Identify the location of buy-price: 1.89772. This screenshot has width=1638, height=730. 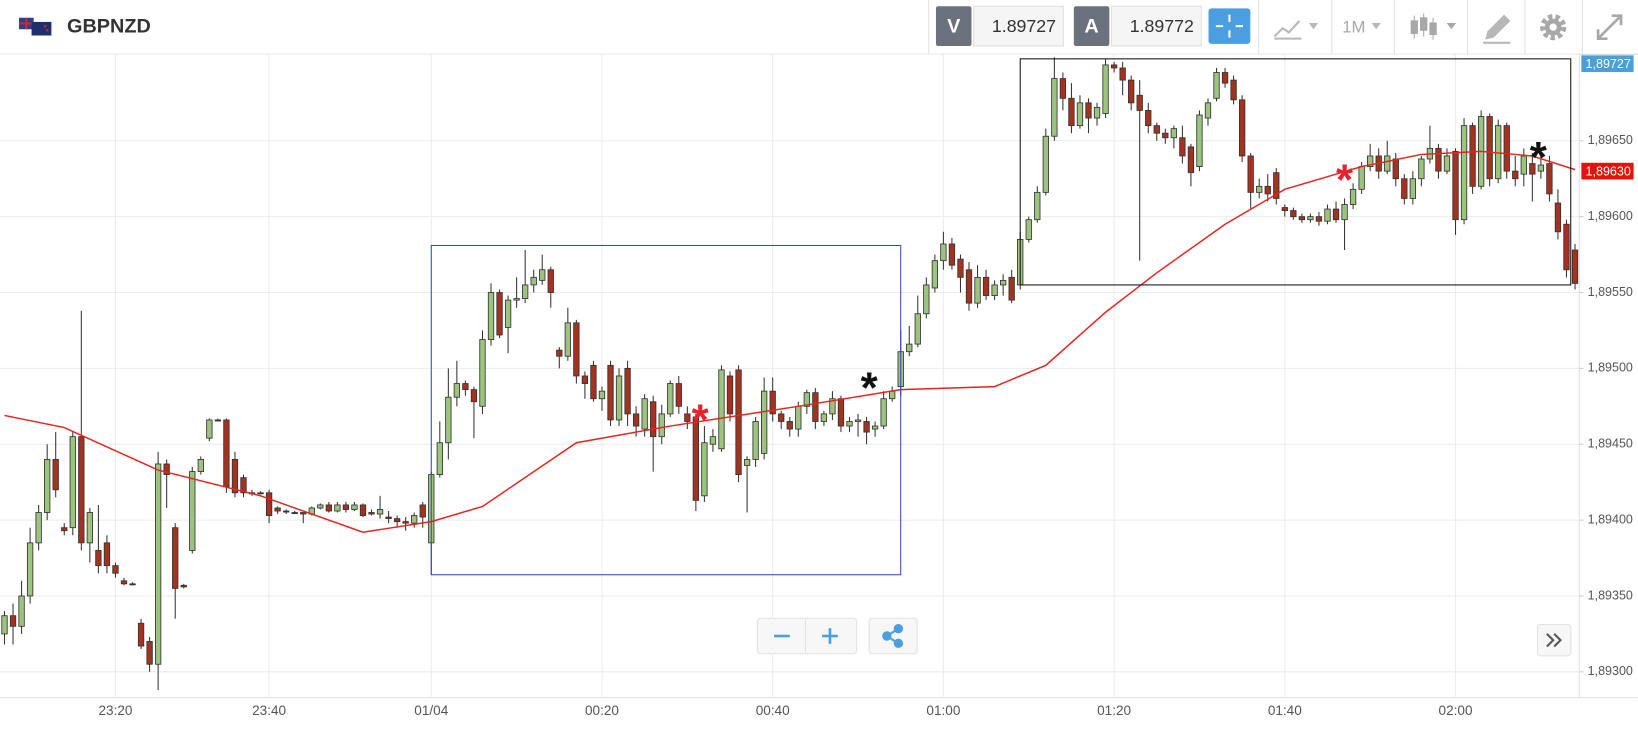
(1162, 26).